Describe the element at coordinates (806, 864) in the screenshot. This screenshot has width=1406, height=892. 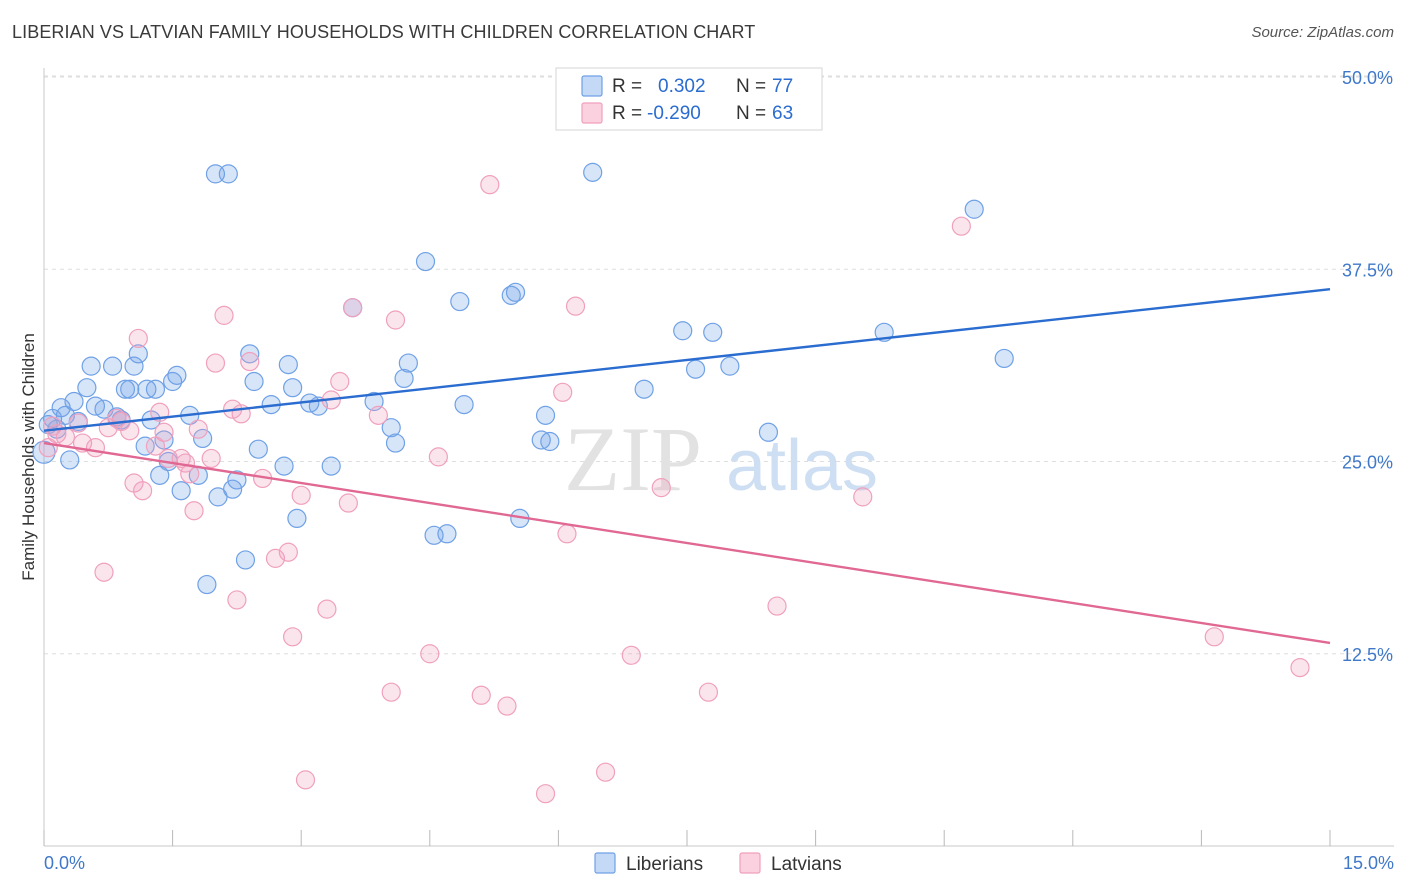
I see `legend-bottom-label-latvians: Latvians` at that location.